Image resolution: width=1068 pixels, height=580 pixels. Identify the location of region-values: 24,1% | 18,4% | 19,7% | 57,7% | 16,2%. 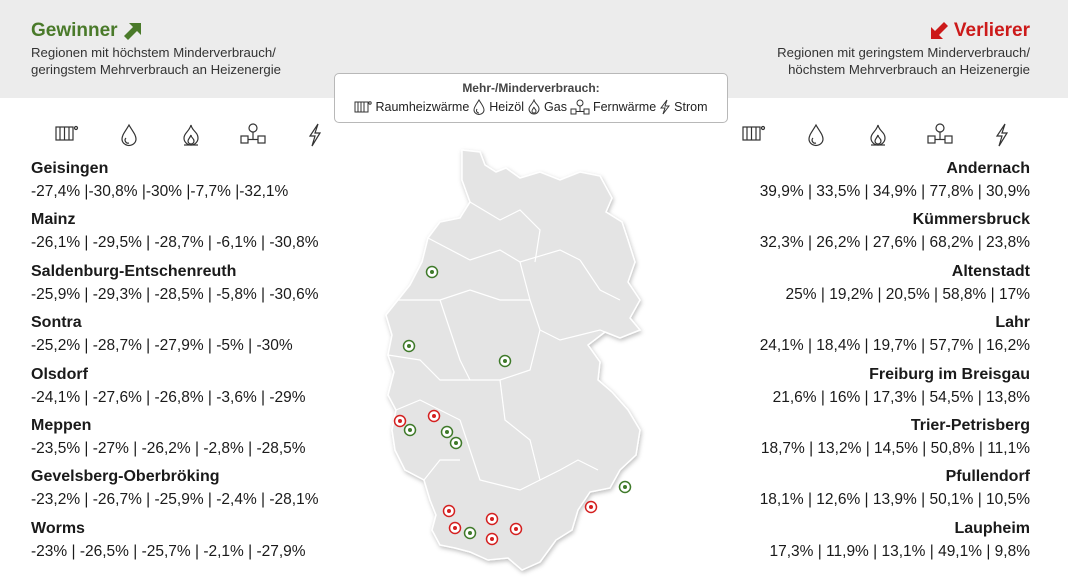
(894, 345).